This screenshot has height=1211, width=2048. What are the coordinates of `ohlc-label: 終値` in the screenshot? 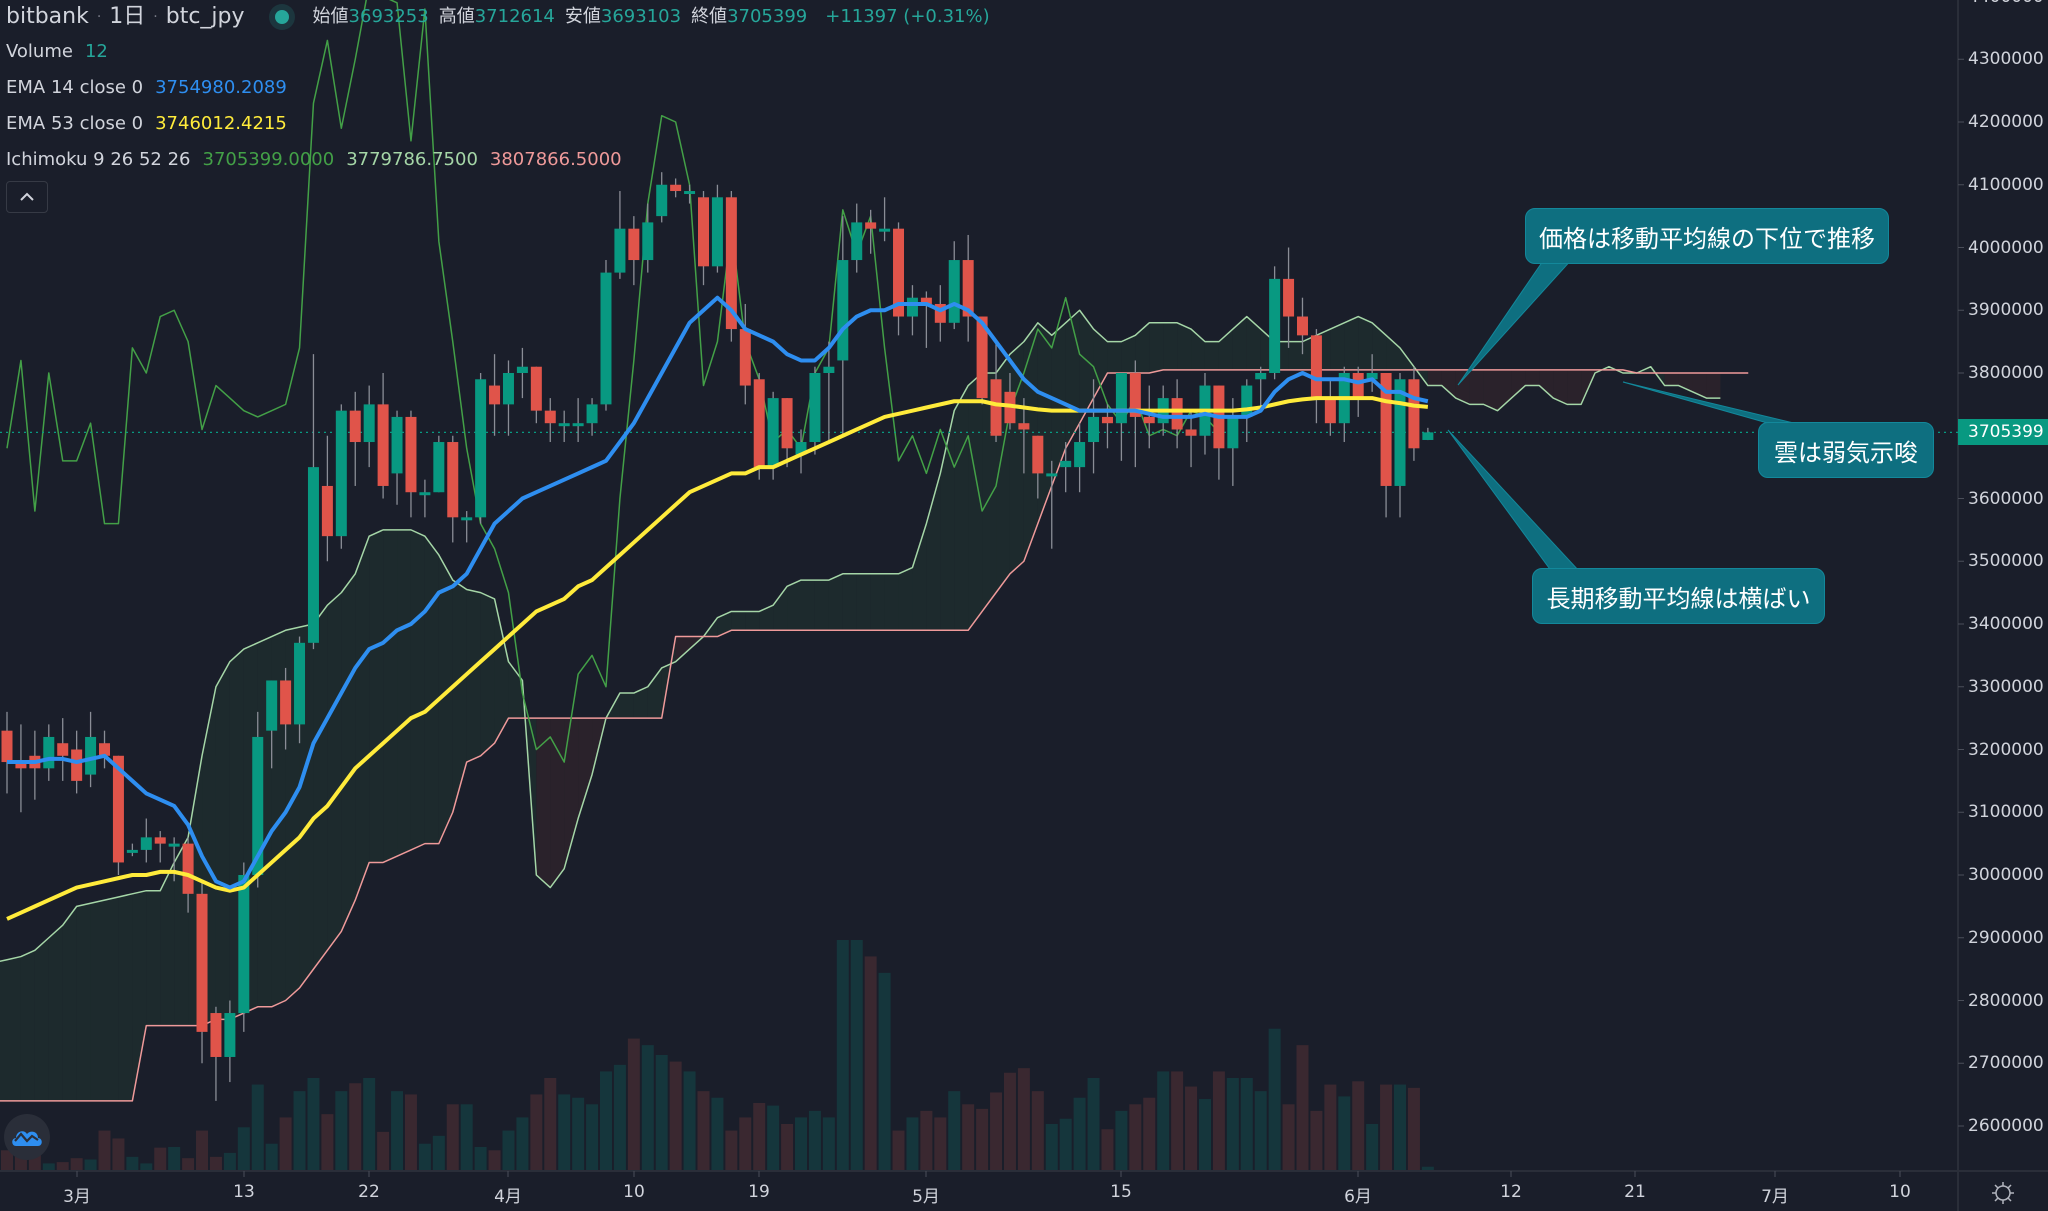 It's located at (709, 16).